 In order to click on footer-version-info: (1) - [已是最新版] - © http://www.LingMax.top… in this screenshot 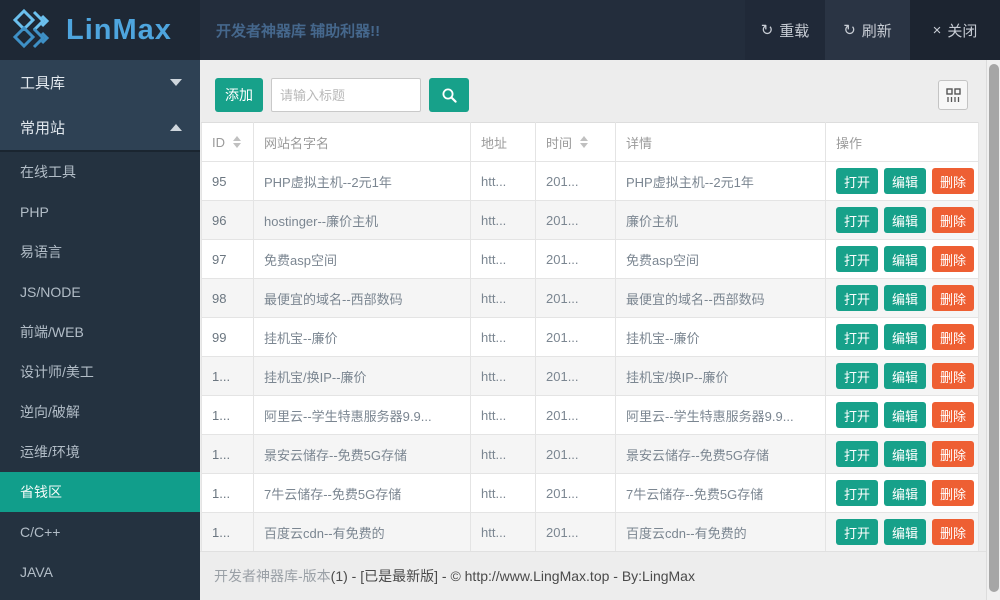, I will do `click(512, 576)`.